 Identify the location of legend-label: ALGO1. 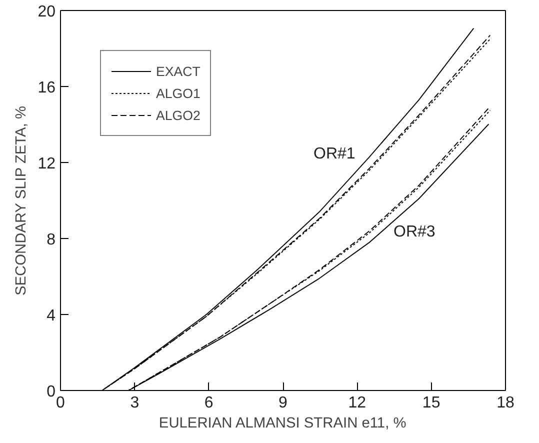
(178, 93).